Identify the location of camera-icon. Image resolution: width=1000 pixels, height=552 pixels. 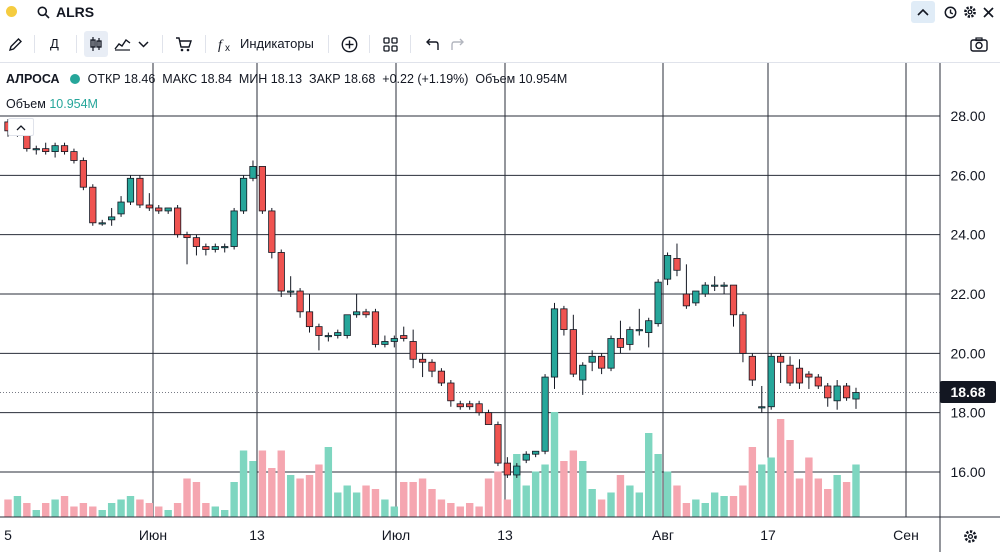
(979, 44).